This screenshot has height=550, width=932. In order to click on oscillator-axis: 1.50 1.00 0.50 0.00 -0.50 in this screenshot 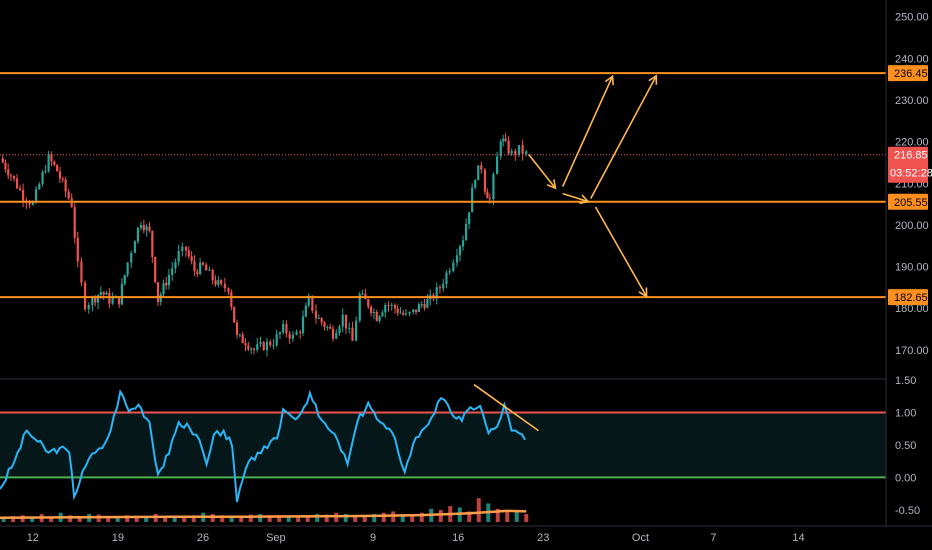, I will do `click(907, 446)`.